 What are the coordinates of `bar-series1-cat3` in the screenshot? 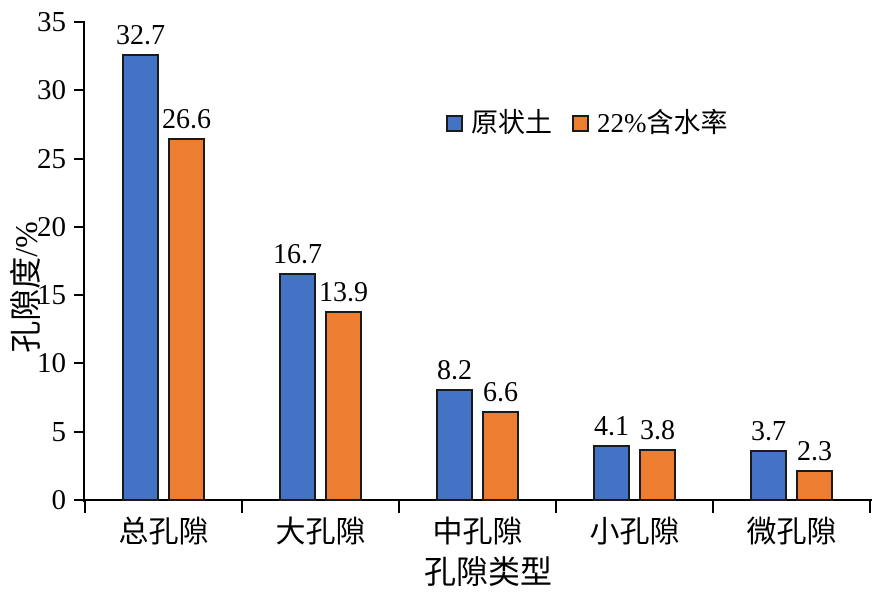 It's located at (657, 475).